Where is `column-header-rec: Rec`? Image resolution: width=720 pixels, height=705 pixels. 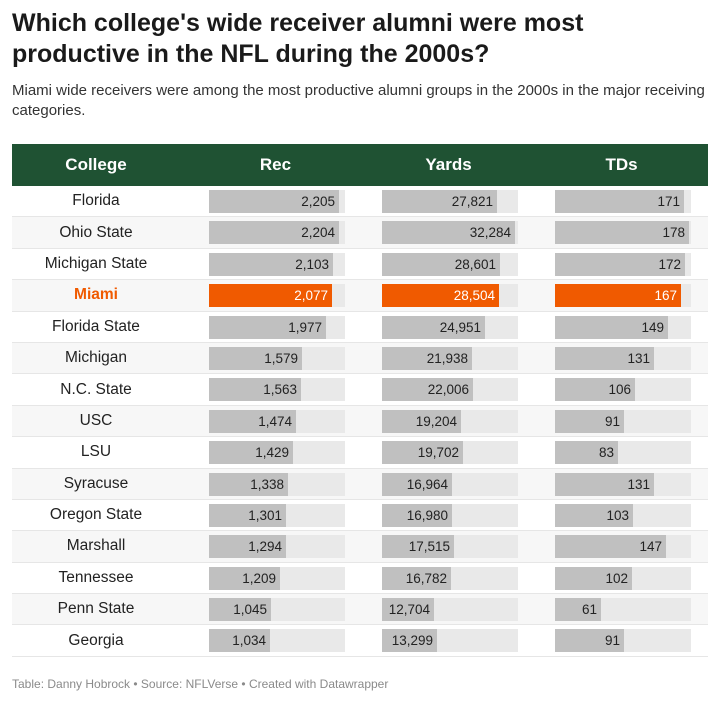 column-header-rec: Rec is located at coordinates (275, 164).